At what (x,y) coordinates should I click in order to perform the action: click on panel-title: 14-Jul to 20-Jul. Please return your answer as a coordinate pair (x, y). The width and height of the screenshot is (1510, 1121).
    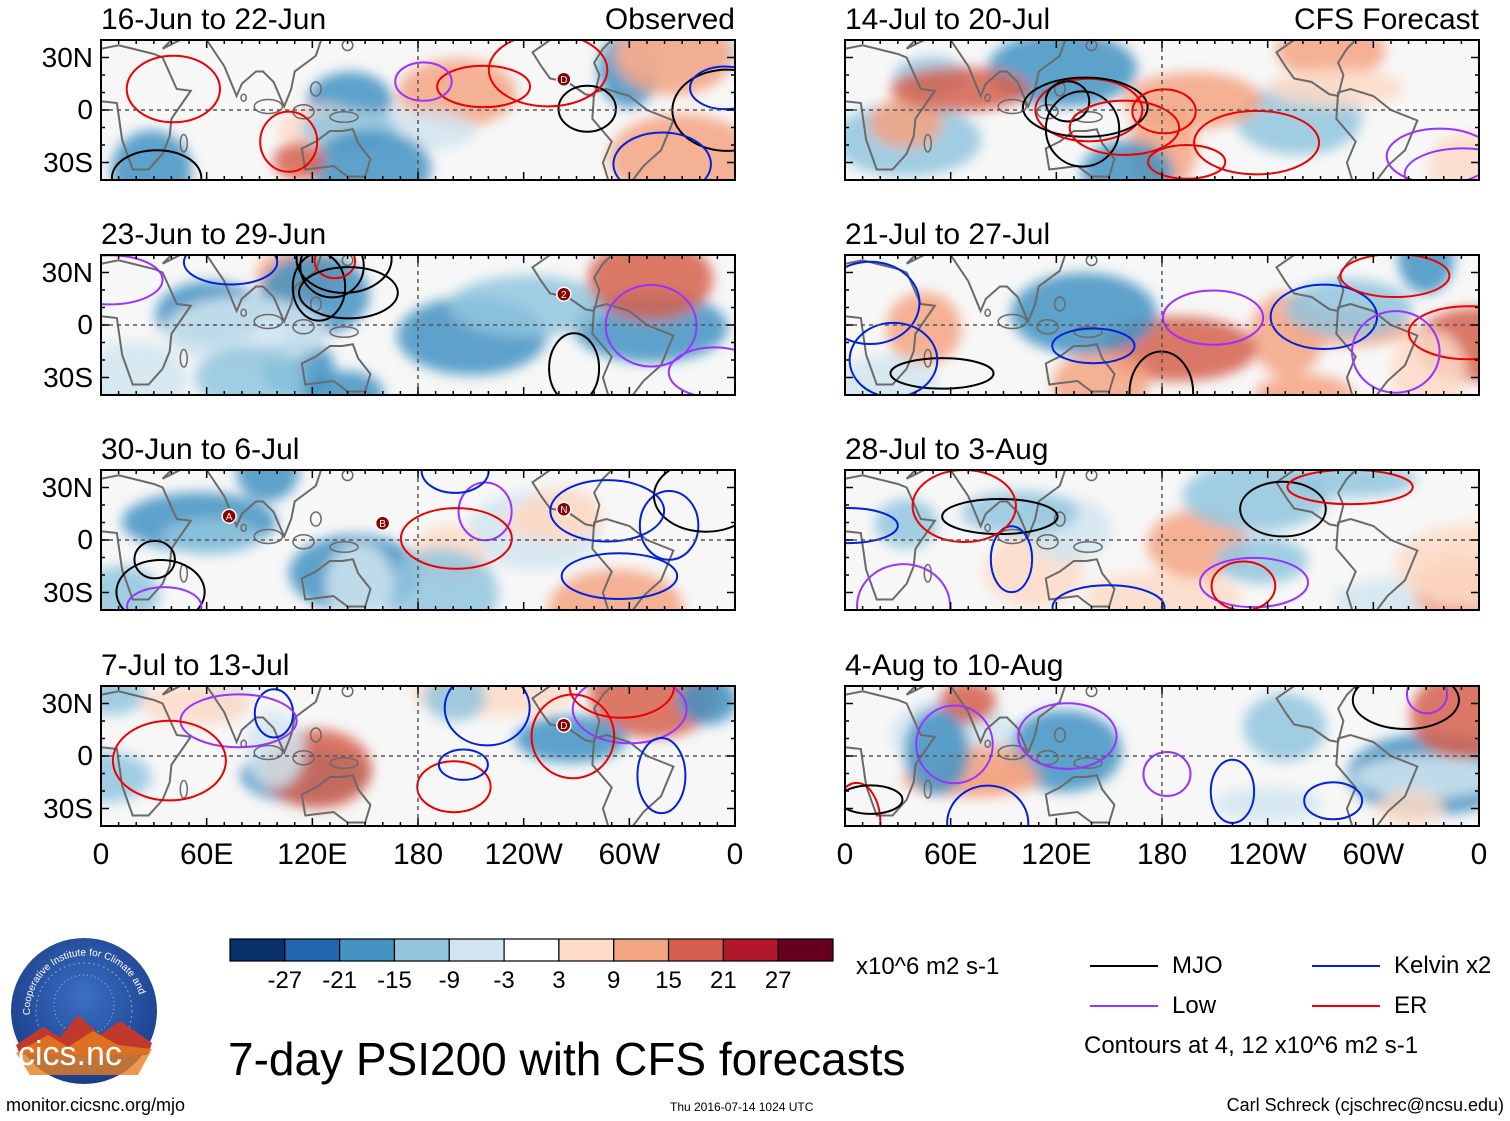
    Looking at the image, I should click on (948, 19).